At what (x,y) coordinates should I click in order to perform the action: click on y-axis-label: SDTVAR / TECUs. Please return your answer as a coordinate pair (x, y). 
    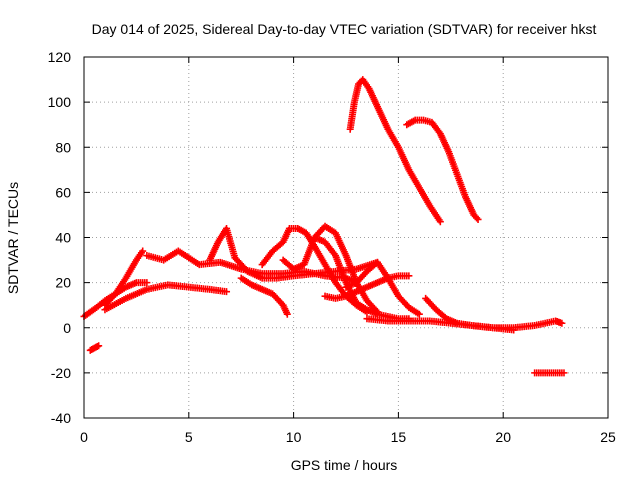
    Looking at the image, I should click on (13, 238).